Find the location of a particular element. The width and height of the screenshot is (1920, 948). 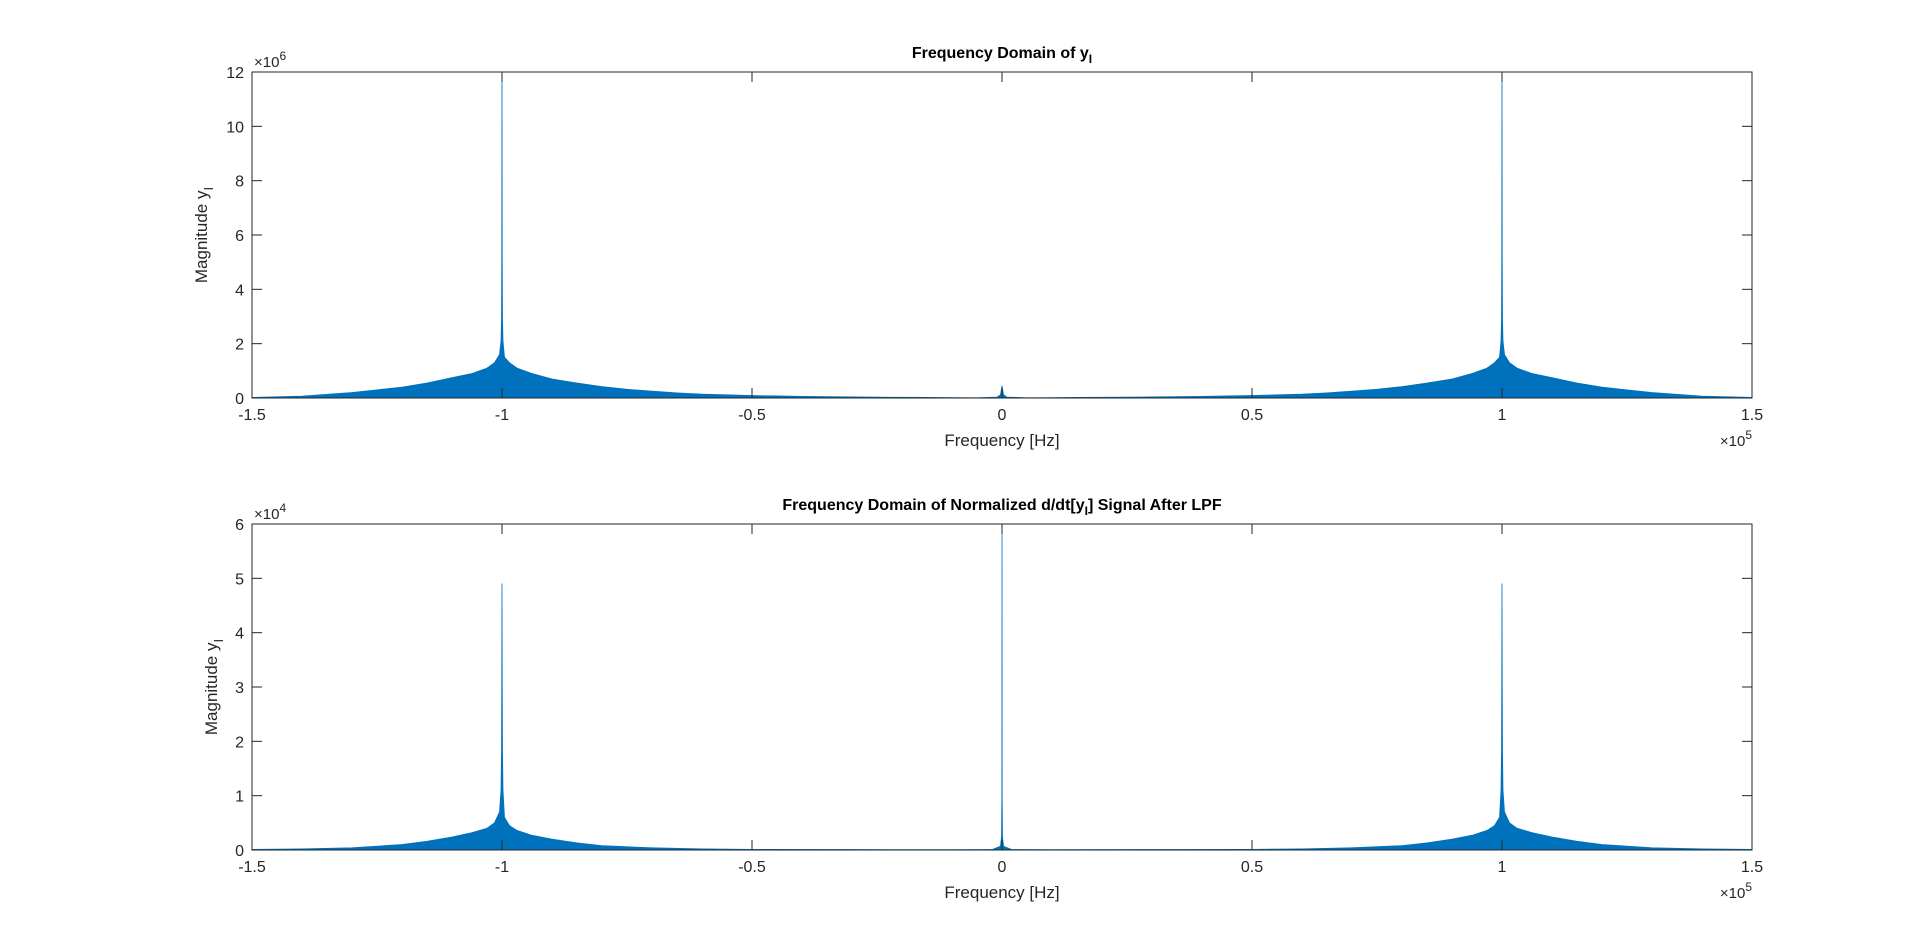

top-ytick-label: 4 is located at coordinates (239, 290).